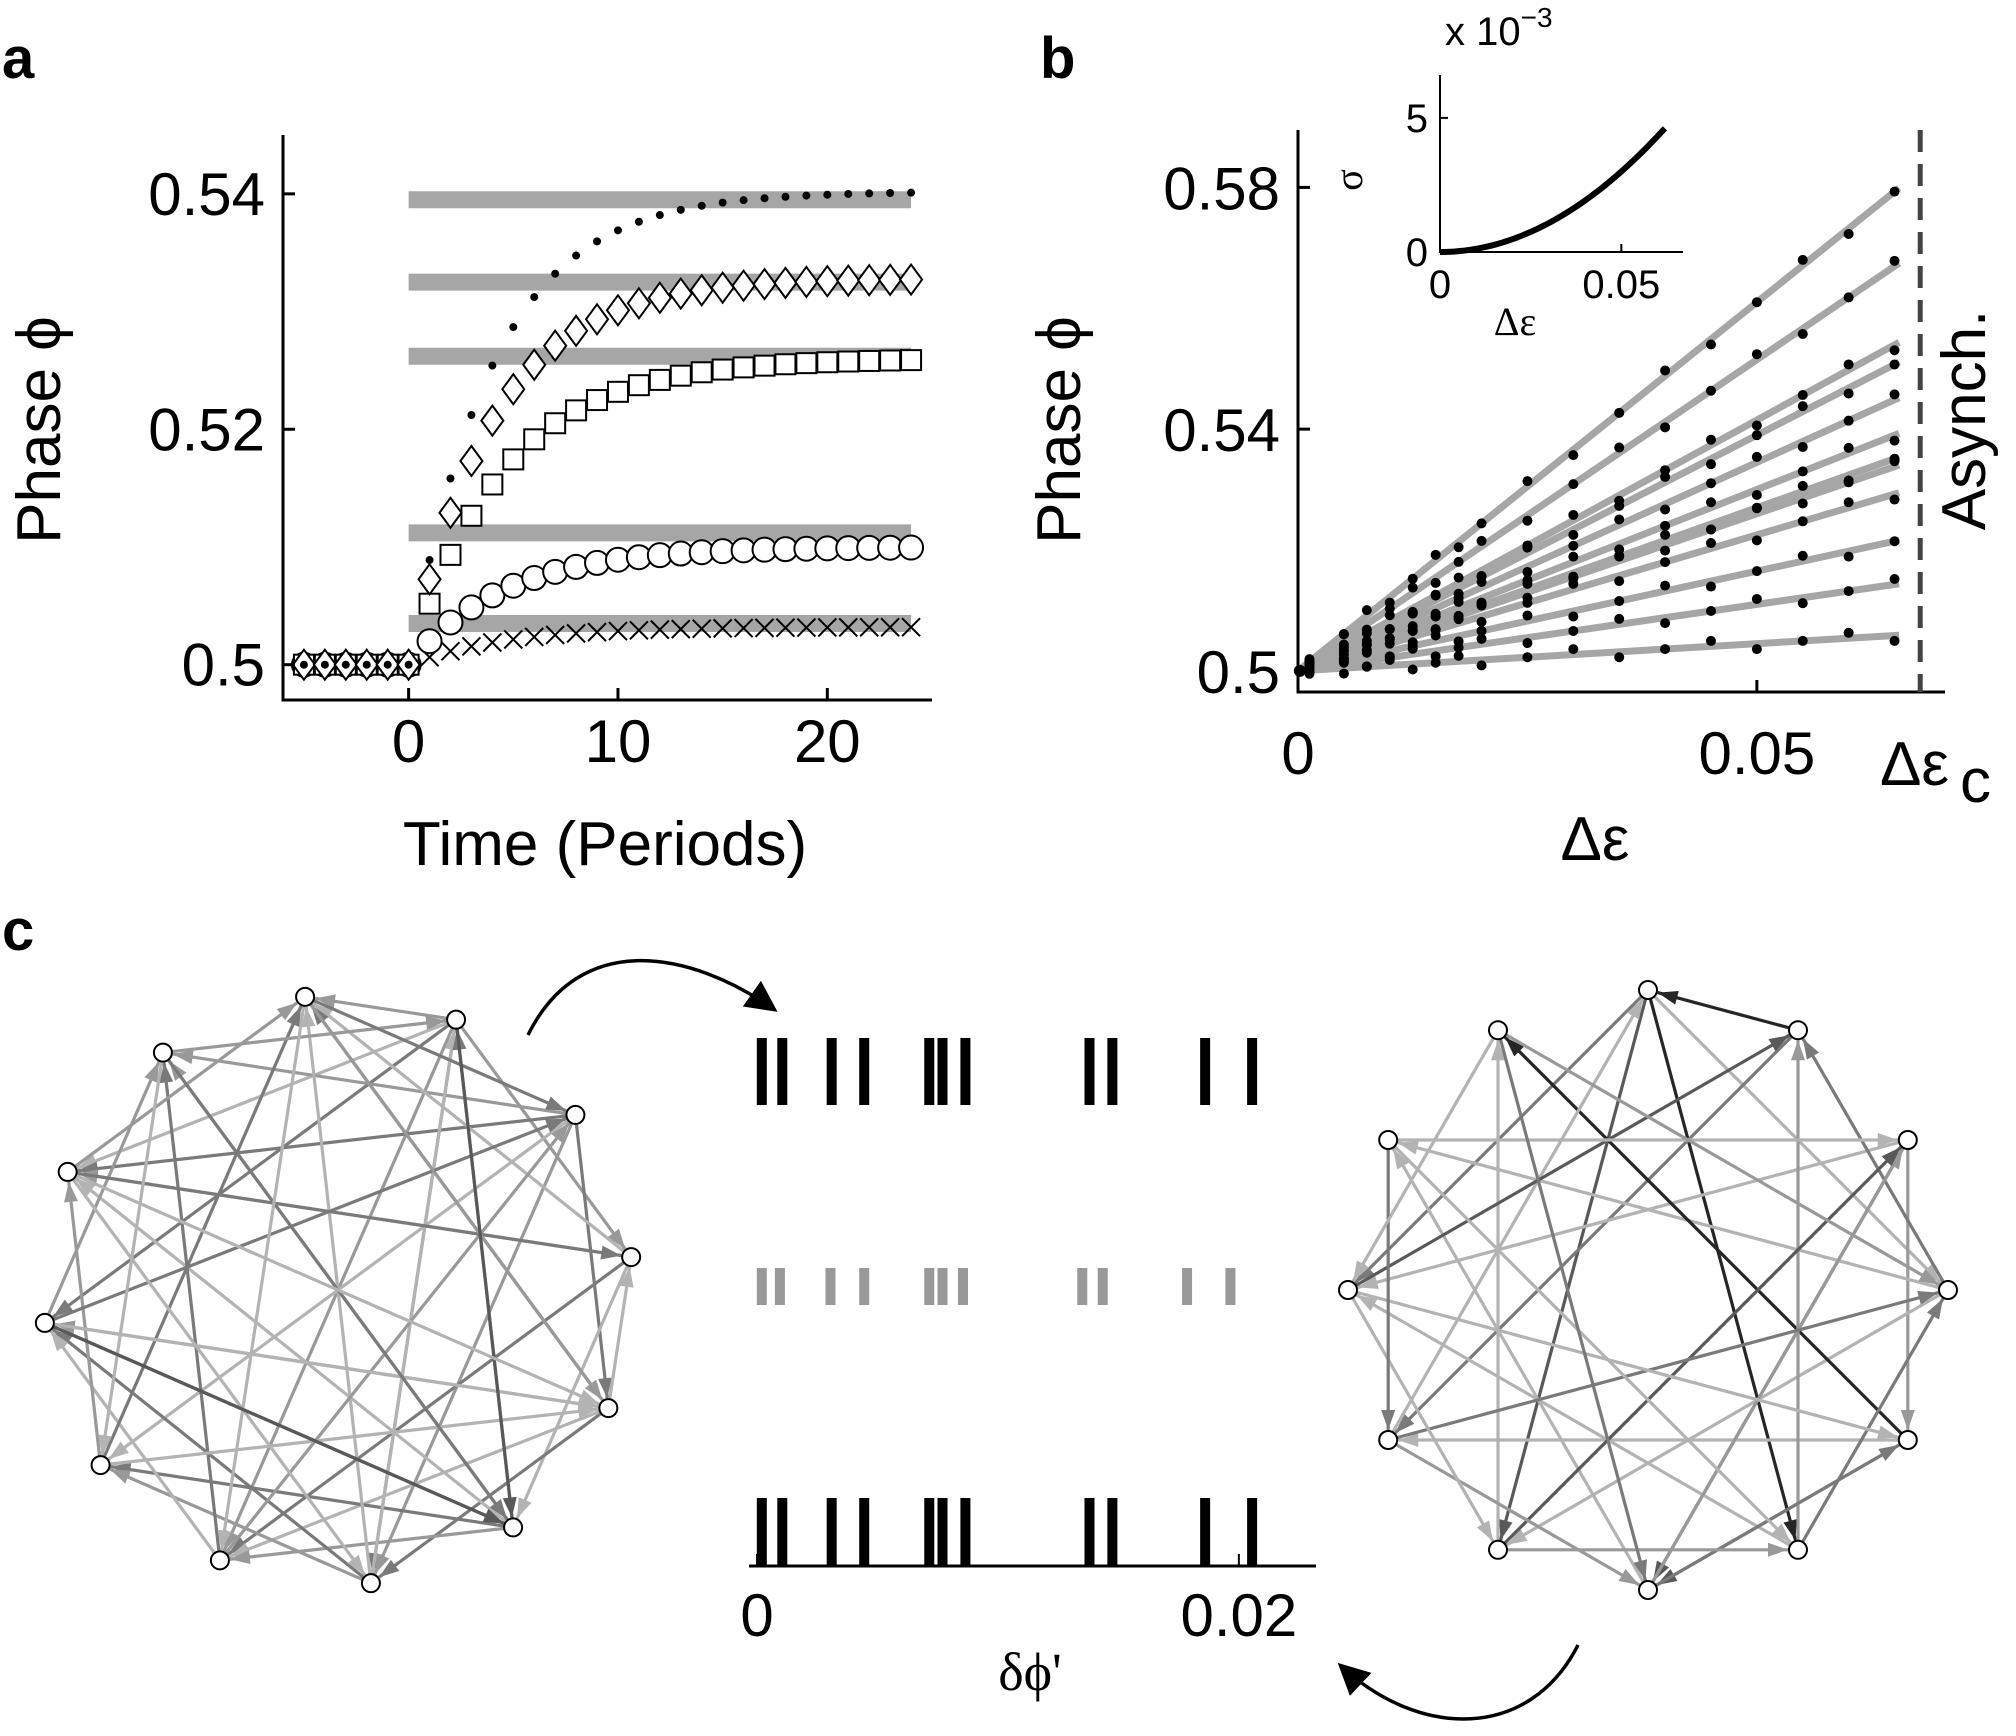 Image resolution: width=2016 pixels, height=1736 pixels. Describe the element at coordinates (1561, 164) in the screenshot. I see `inset-axis-lines` at that location.